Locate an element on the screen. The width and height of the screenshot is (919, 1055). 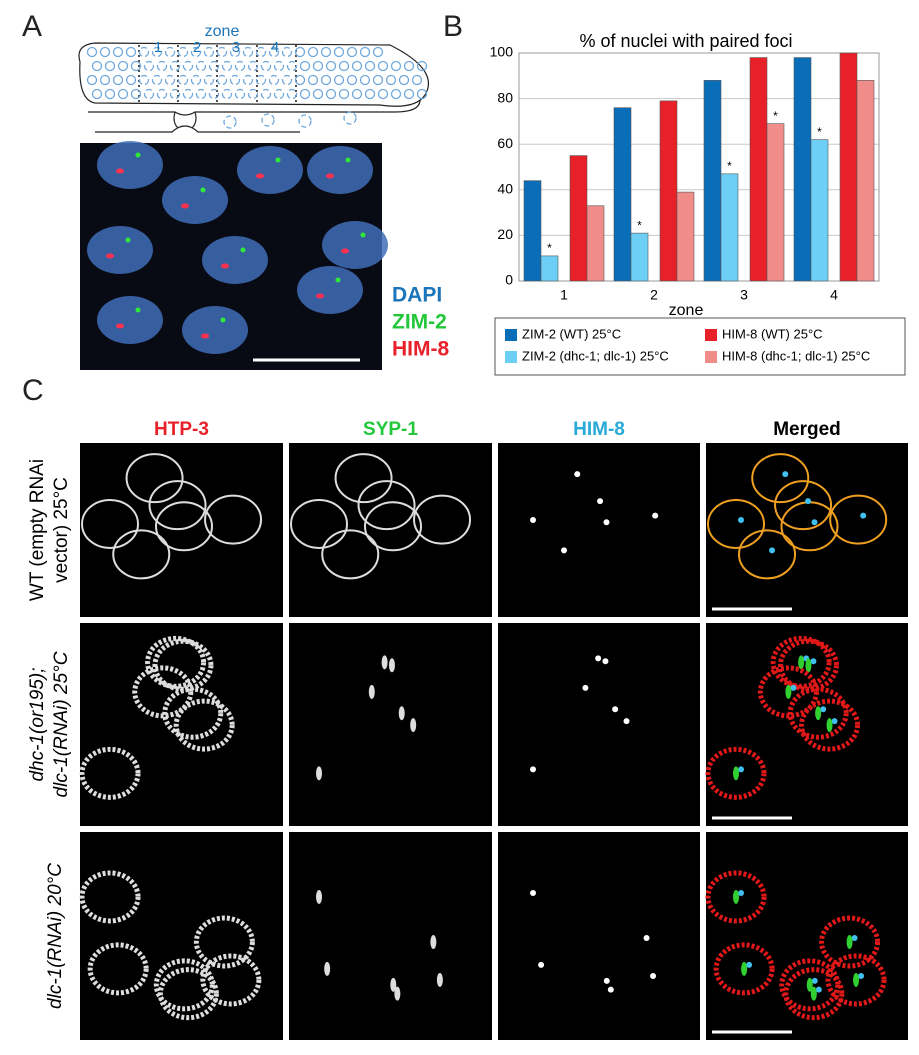
legend-label: HIM-8 (dhc-1; dlc-1) 25°C is located at coordinates (796, 355).